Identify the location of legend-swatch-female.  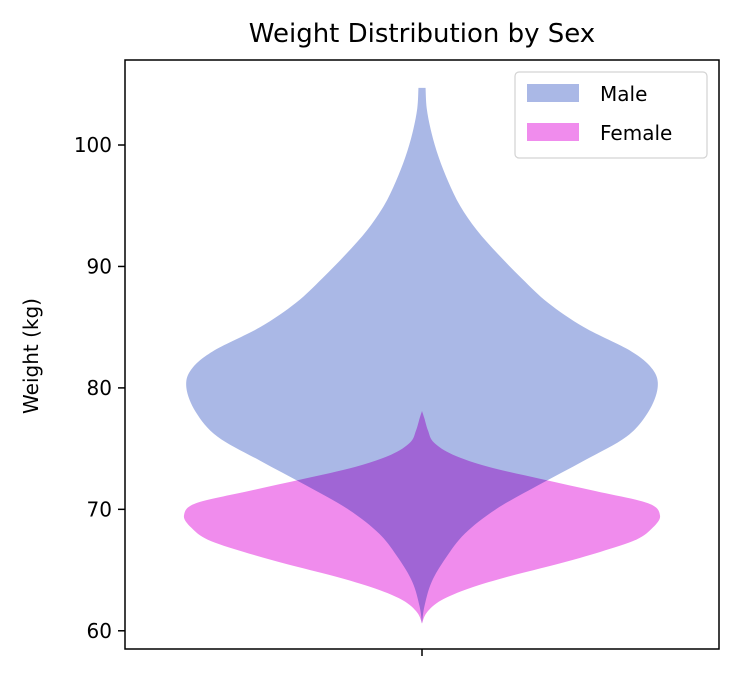
(553, 132).